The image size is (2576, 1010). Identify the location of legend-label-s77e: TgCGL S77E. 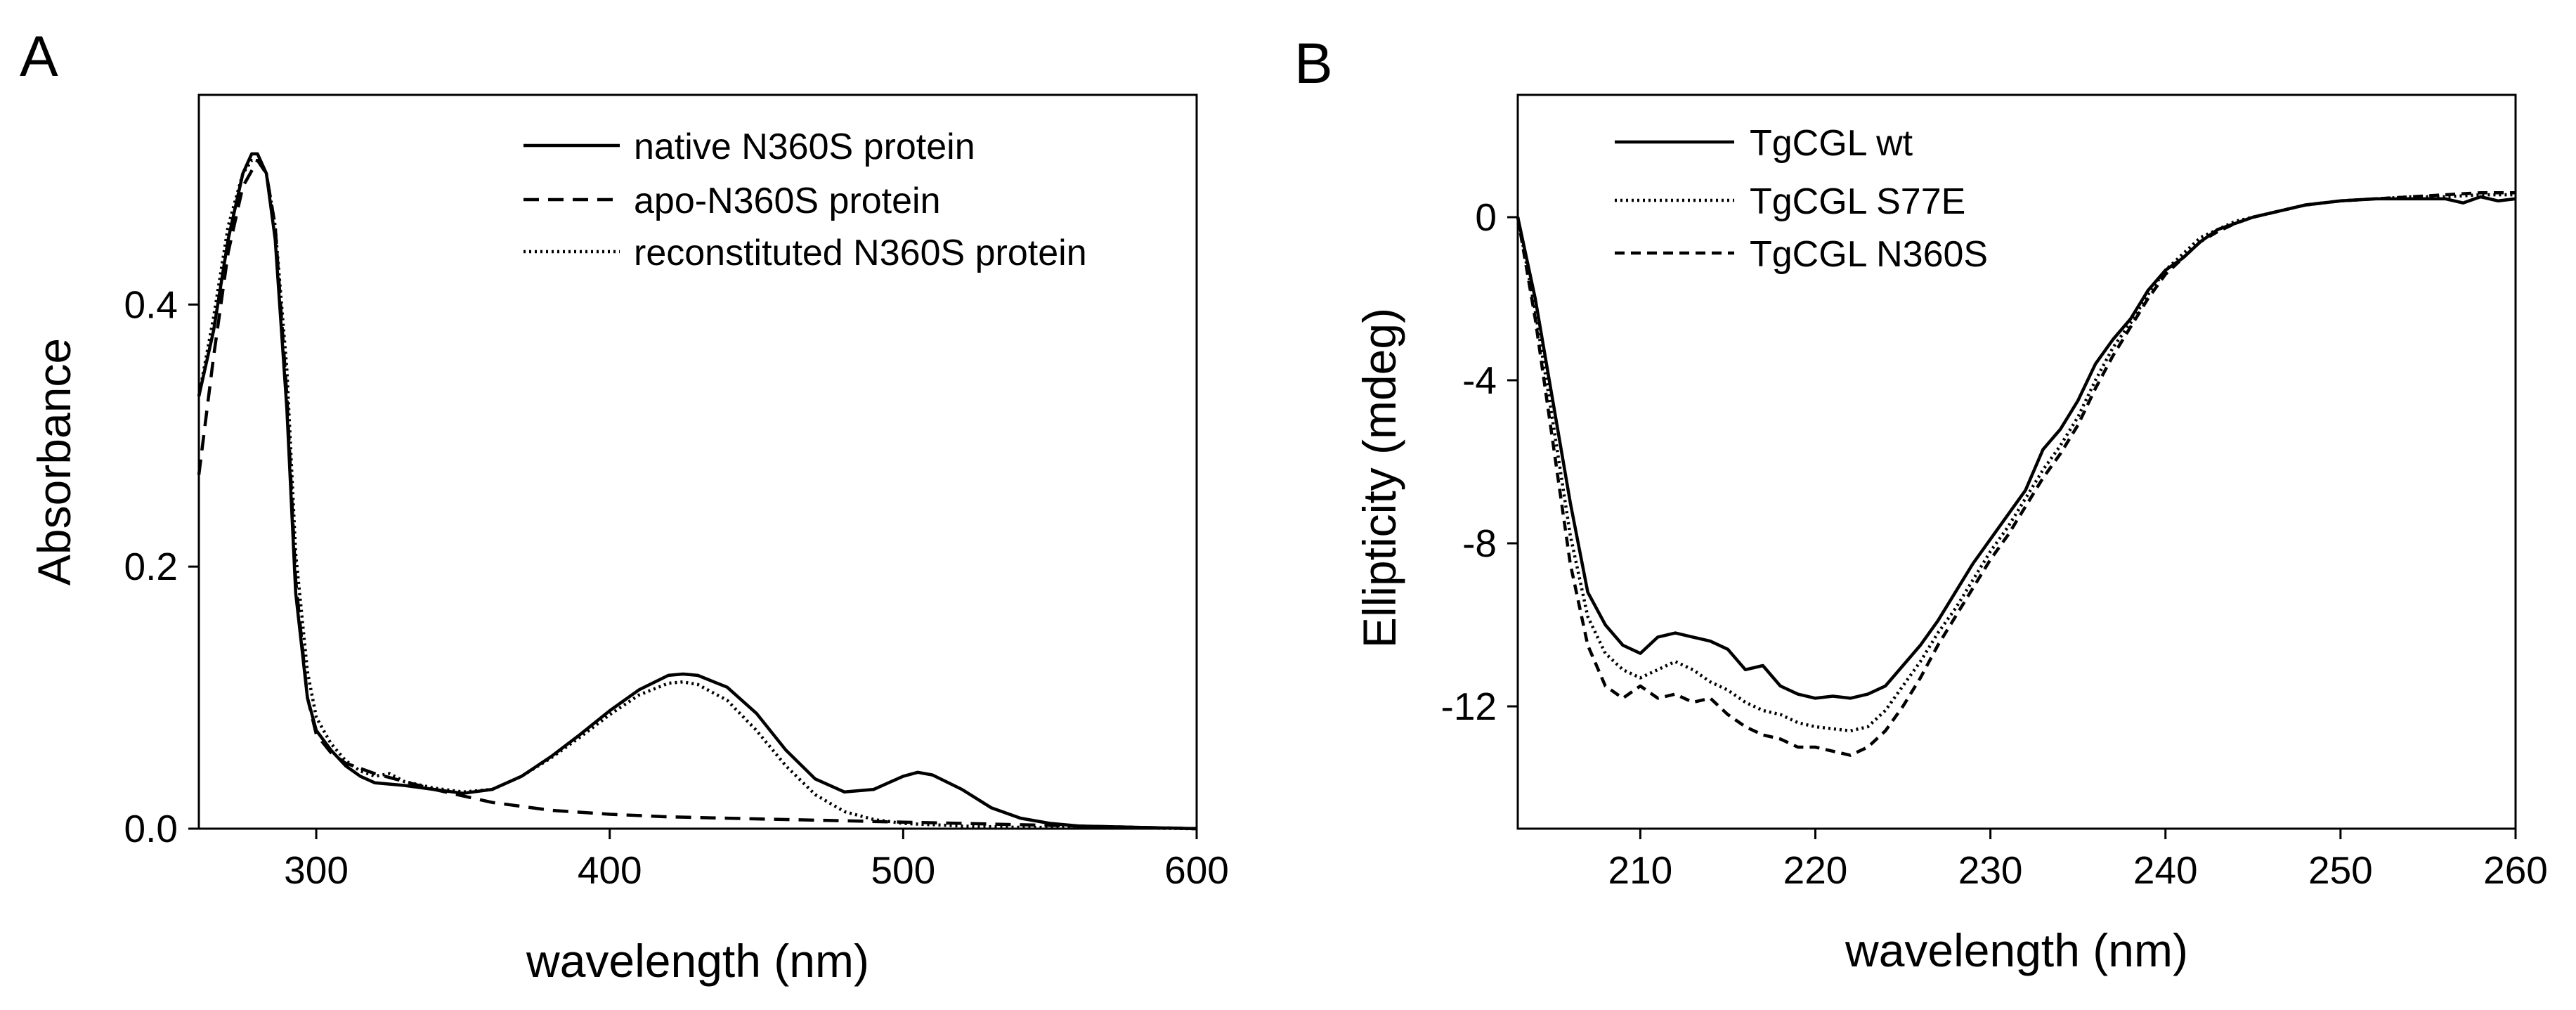
(1858, 201).